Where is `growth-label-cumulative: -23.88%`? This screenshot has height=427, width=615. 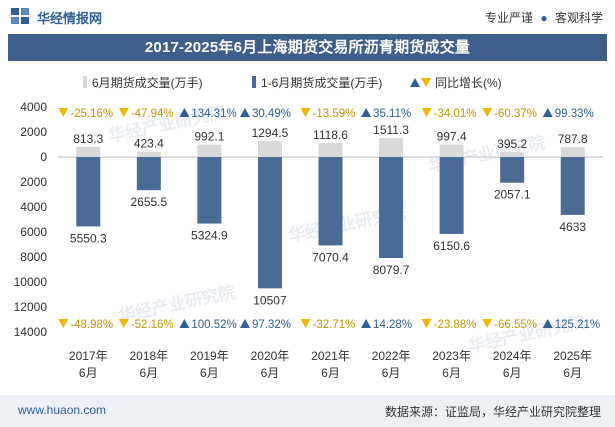 growth-label-cumulative: -23.88% is located at coordinates (455, 325).